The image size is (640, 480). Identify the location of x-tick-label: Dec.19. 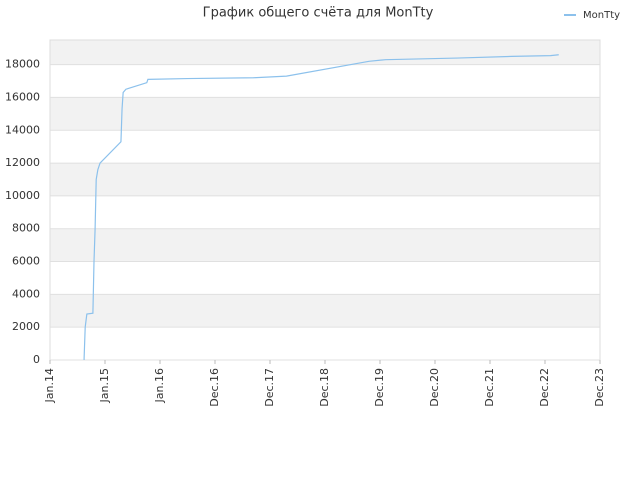
(379, 387).